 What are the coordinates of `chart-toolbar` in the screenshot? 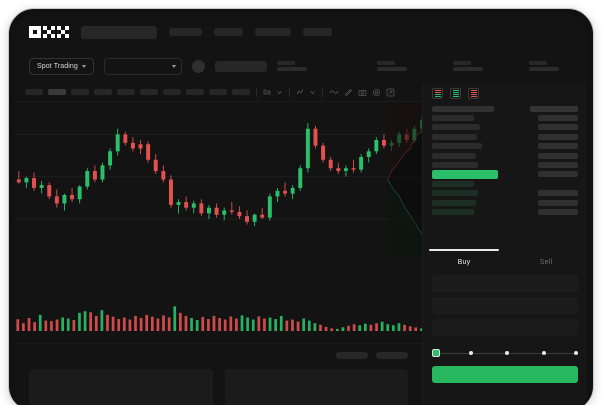 It's located at (218, 92).